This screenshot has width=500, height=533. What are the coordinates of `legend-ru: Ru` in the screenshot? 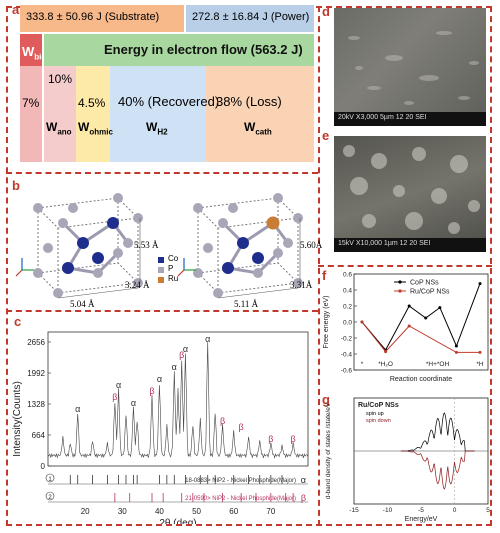 It's located at (173, 278).